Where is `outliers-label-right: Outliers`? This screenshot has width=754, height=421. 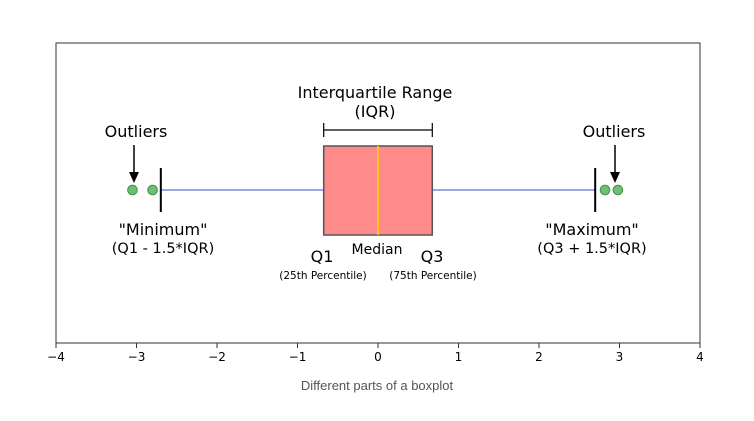 outliers-label-right: Outliers is located at coordinates (614, 131).